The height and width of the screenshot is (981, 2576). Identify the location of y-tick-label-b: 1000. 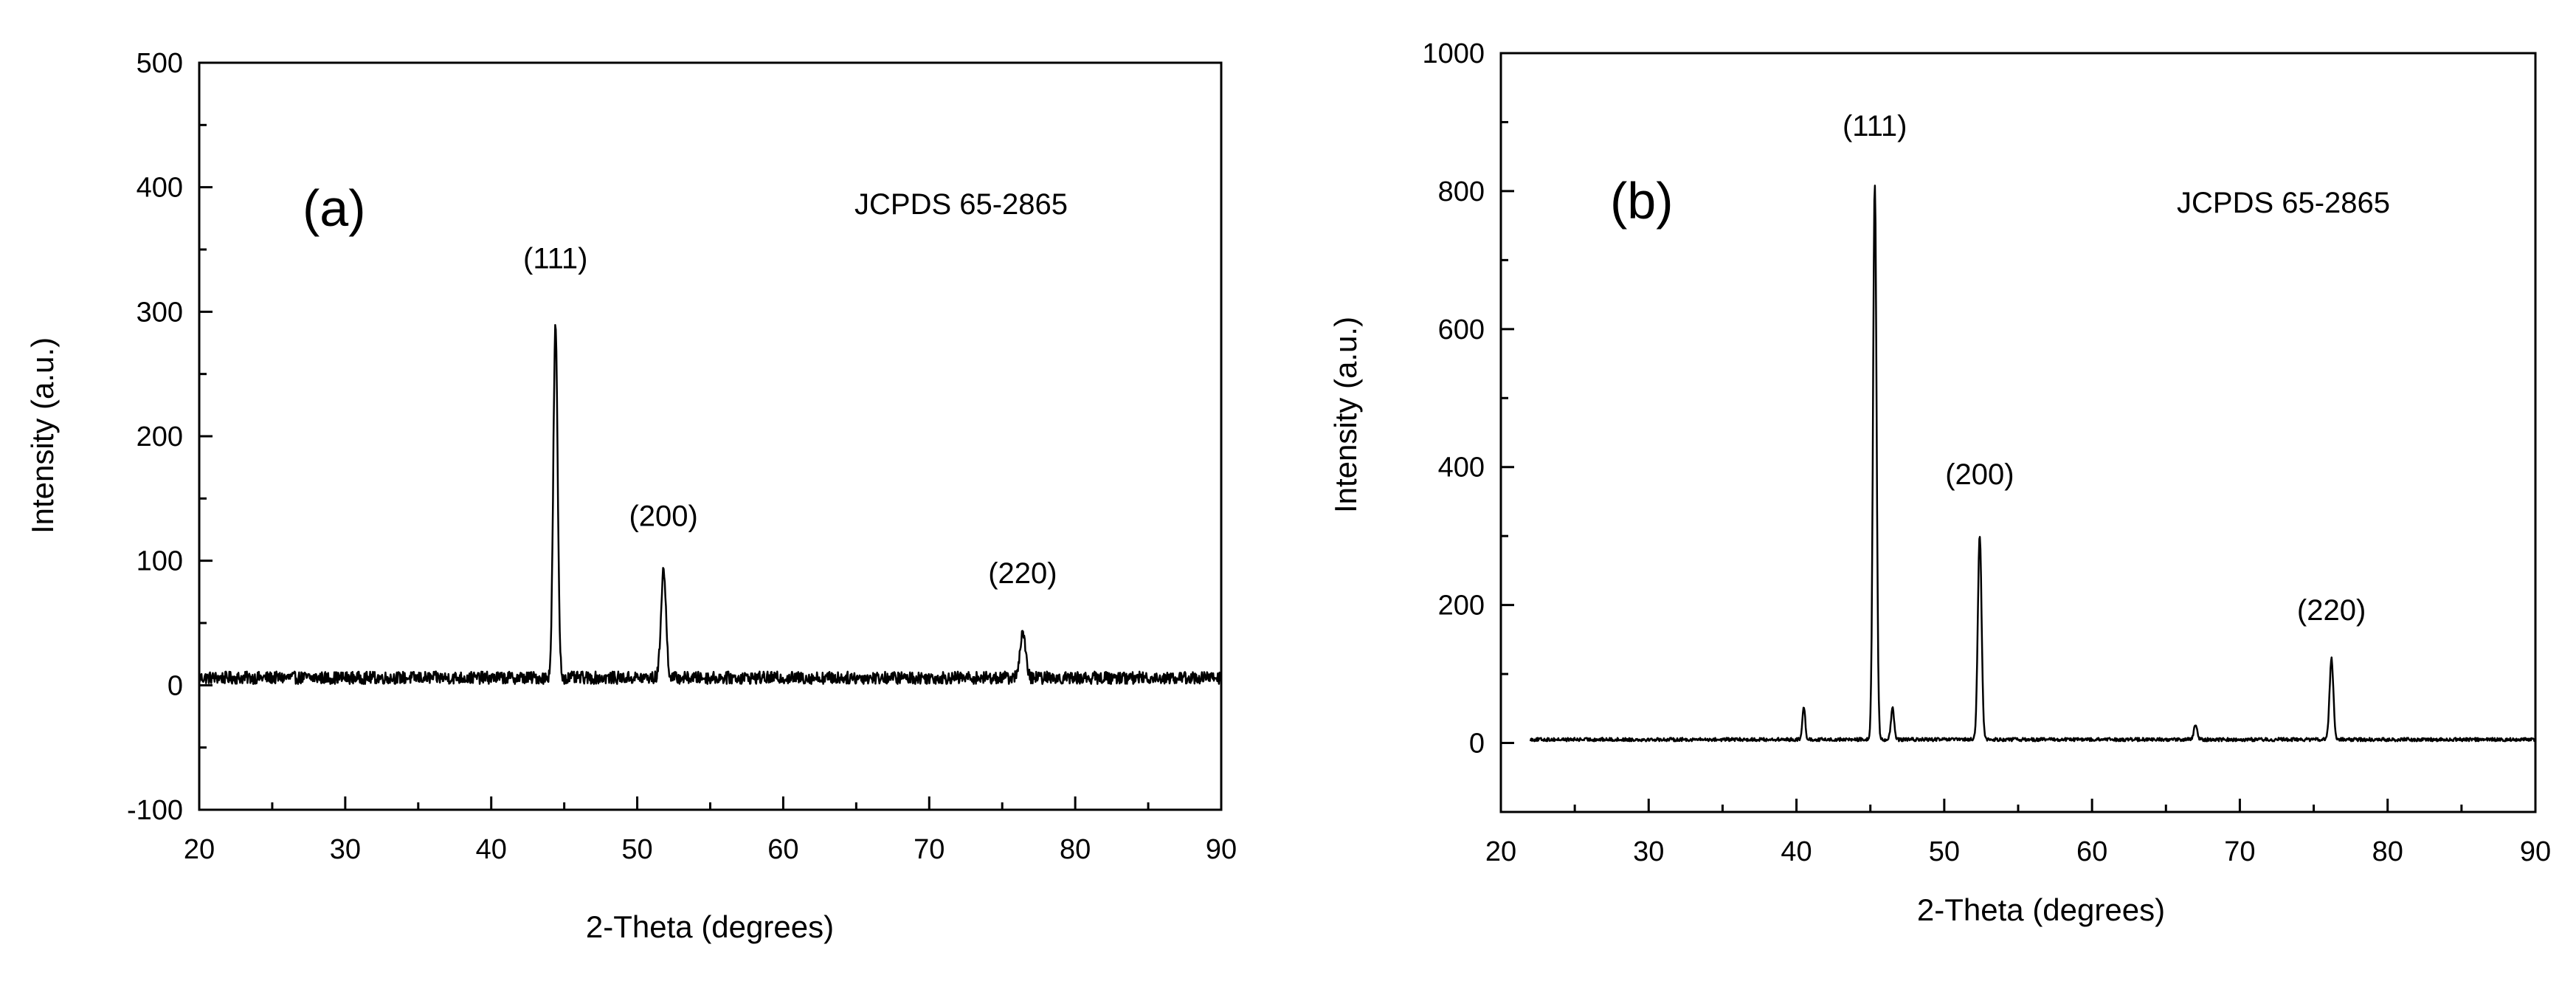
(1453, 53).